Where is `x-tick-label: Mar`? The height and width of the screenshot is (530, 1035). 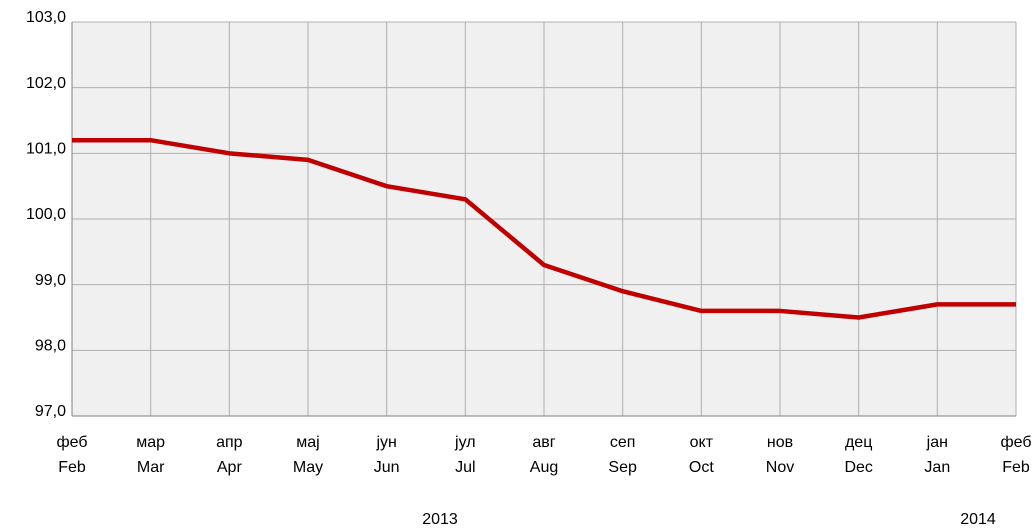 x-tick-label: Mar is located at coordinates (151, 467).